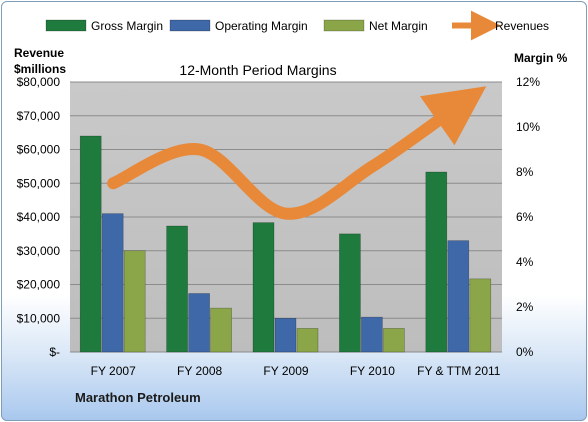 The width and height of the screenshot is (588, 422). Describe the element at coordinates (372, 371) in the screenshot. I see `x-tick-label: FY 2010` at that location.